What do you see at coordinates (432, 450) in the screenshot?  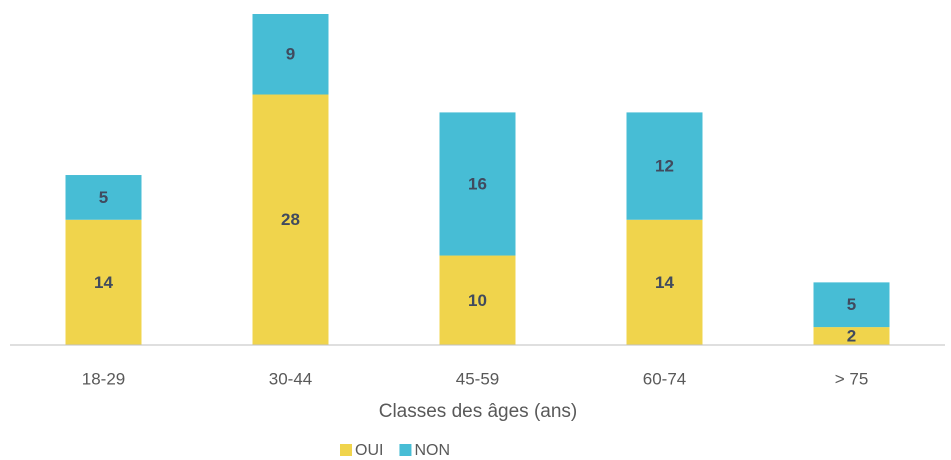 I see `legend-label: NON` at bounding box center [432, 450].